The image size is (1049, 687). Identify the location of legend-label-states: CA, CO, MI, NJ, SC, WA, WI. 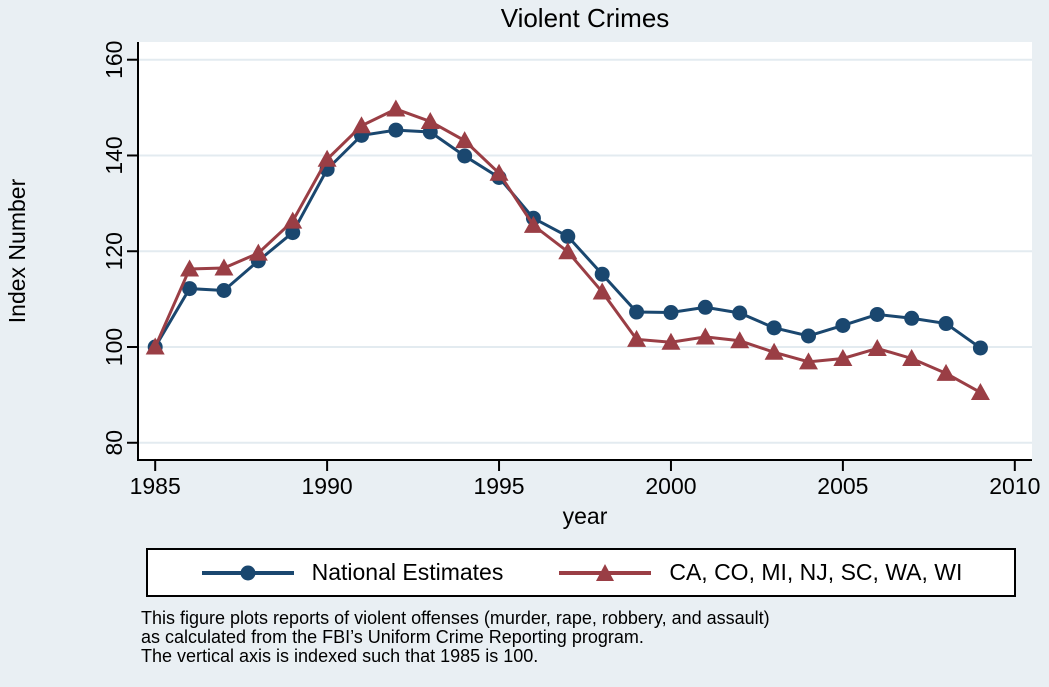
(816, 572).